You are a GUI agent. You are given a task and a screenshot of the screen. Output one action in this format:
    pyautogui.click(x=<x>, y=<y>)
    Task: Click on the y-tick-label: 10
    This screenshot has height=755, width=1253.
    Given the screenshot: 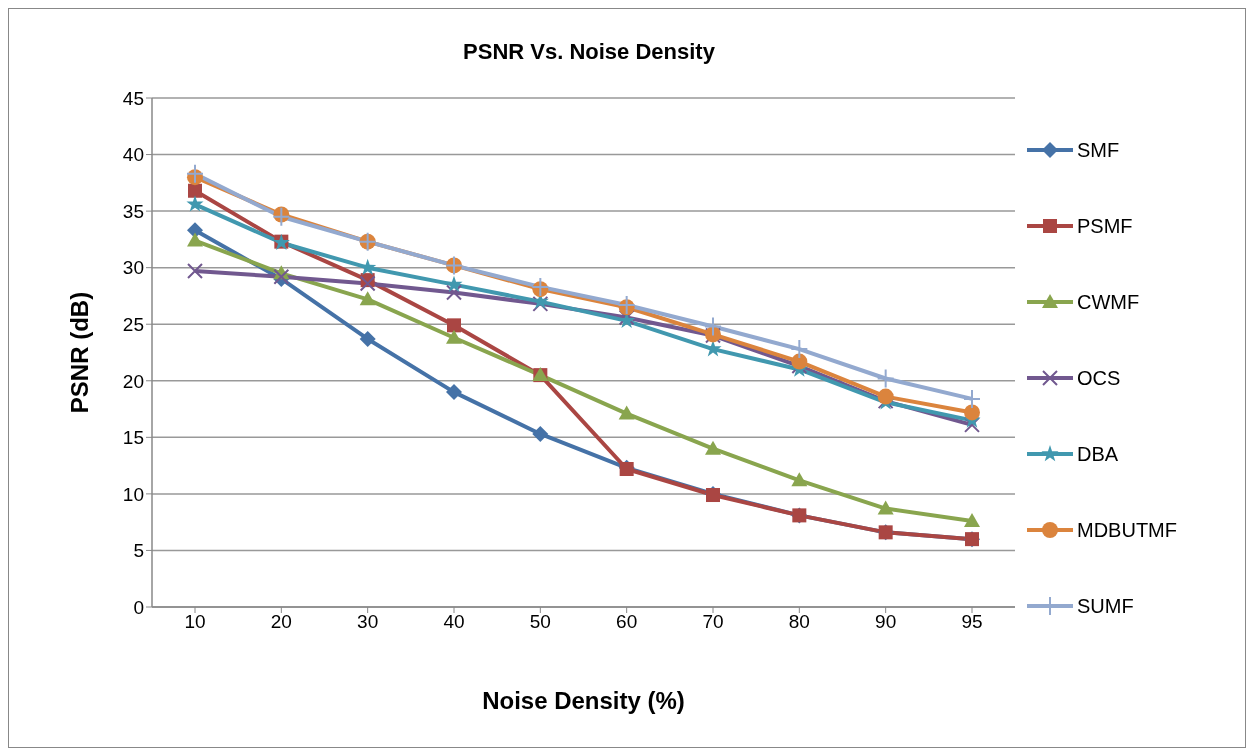 What is the action you would take?
    pyautogui.click(x=133, y=494)
    